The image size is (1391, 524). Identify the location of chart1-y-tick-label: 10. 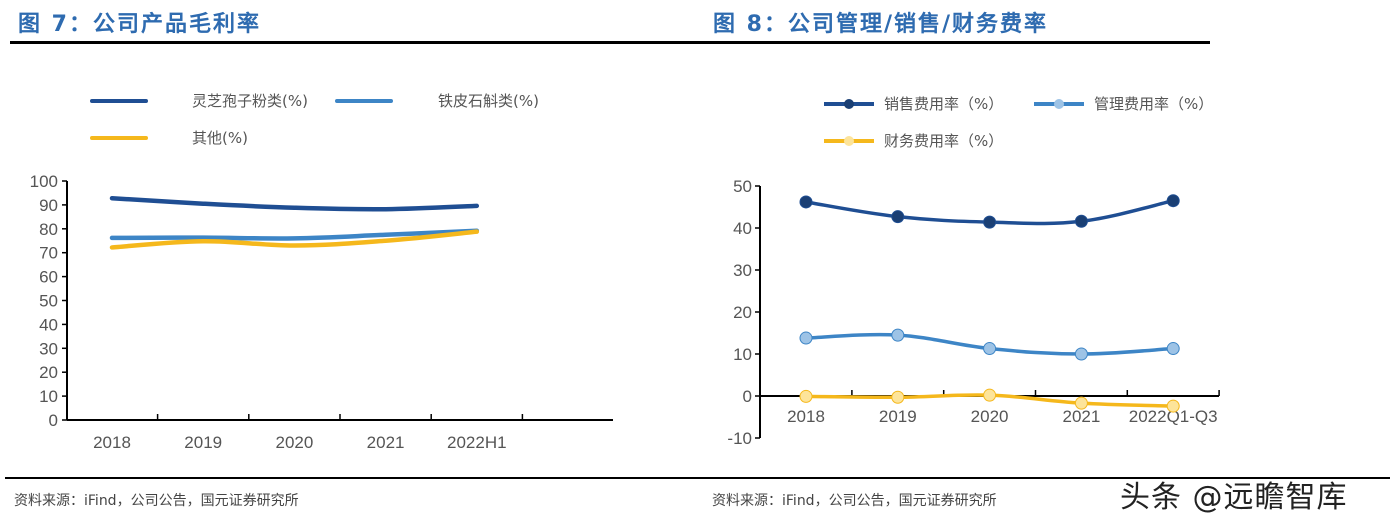
(48, 396).